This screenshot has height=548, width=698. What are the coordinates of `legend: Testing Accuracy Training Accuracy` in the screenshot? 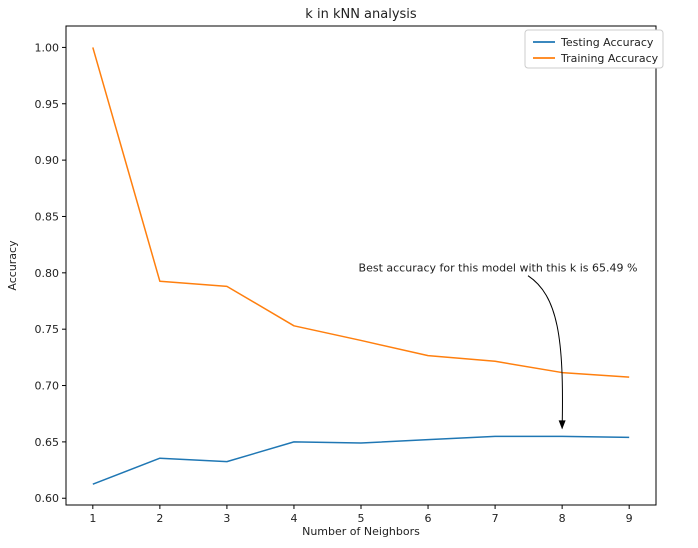 It's located at (594, 49).